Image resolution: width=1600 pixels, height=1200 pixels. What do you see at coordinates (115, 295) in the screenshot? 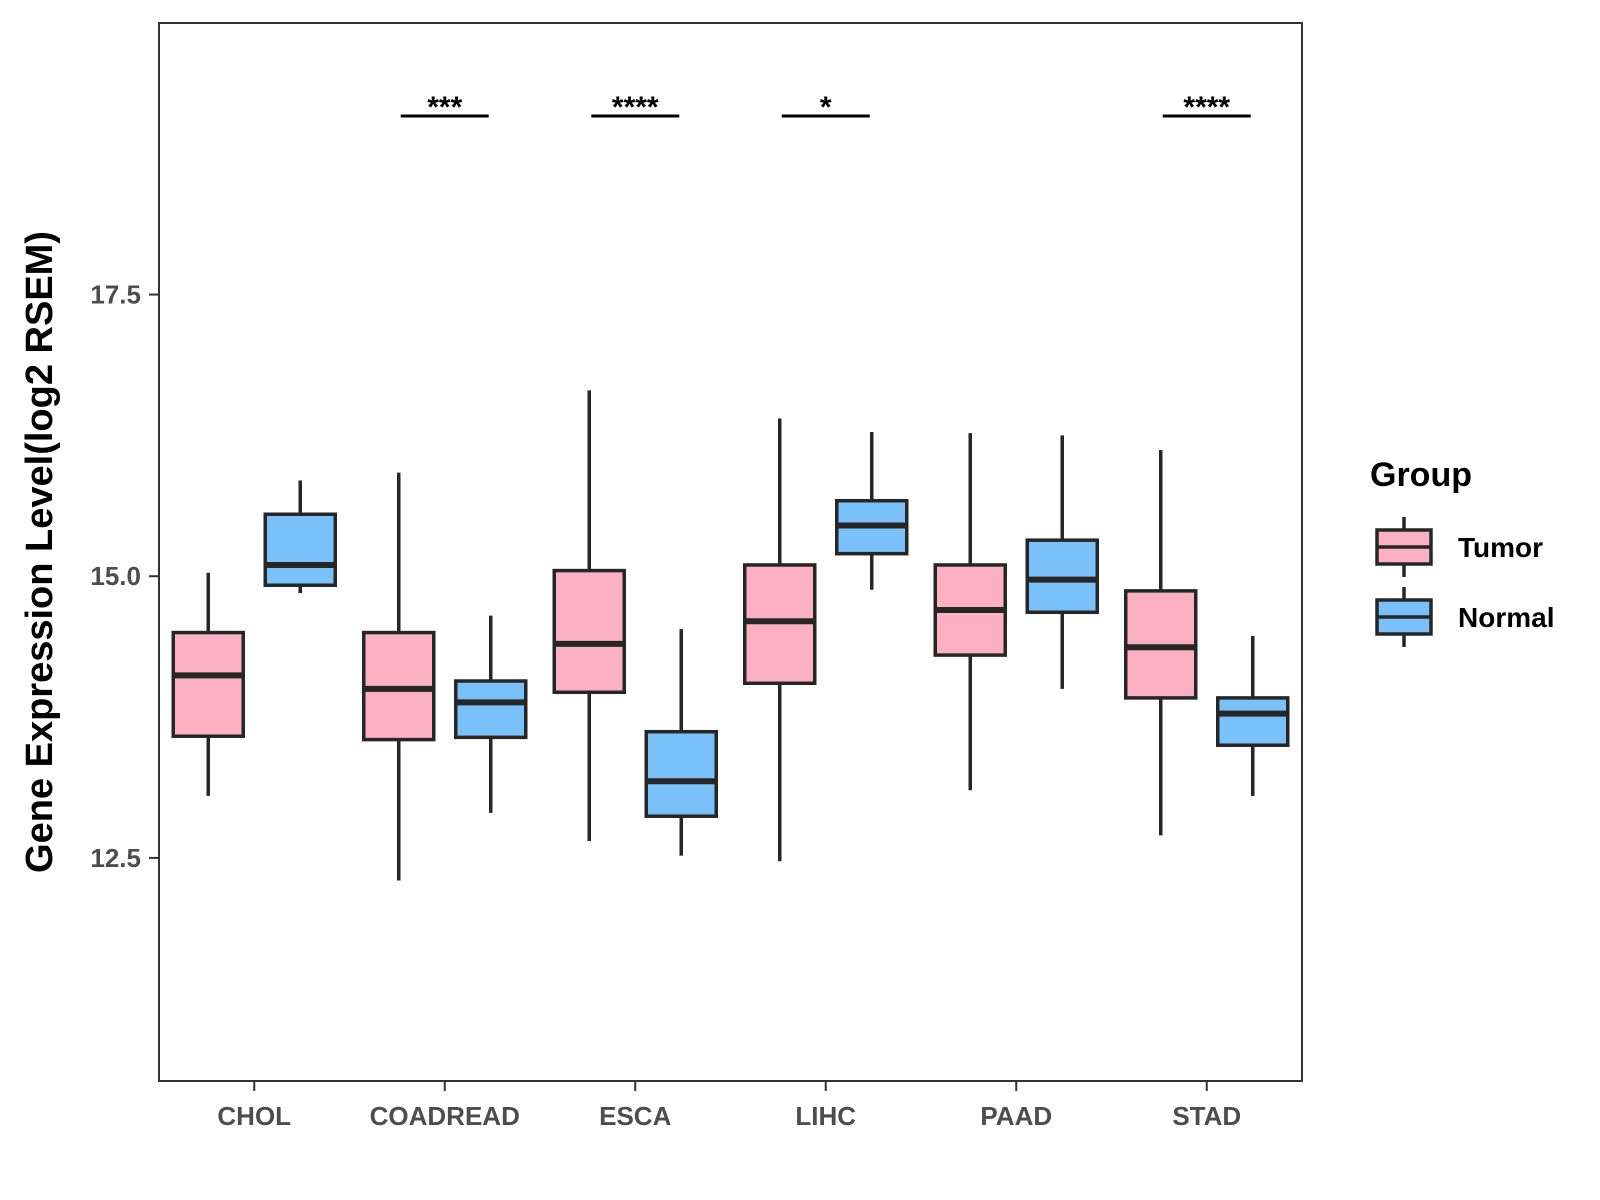
I see `y-tick-label: 17.5` at bounding box center [115, 295].